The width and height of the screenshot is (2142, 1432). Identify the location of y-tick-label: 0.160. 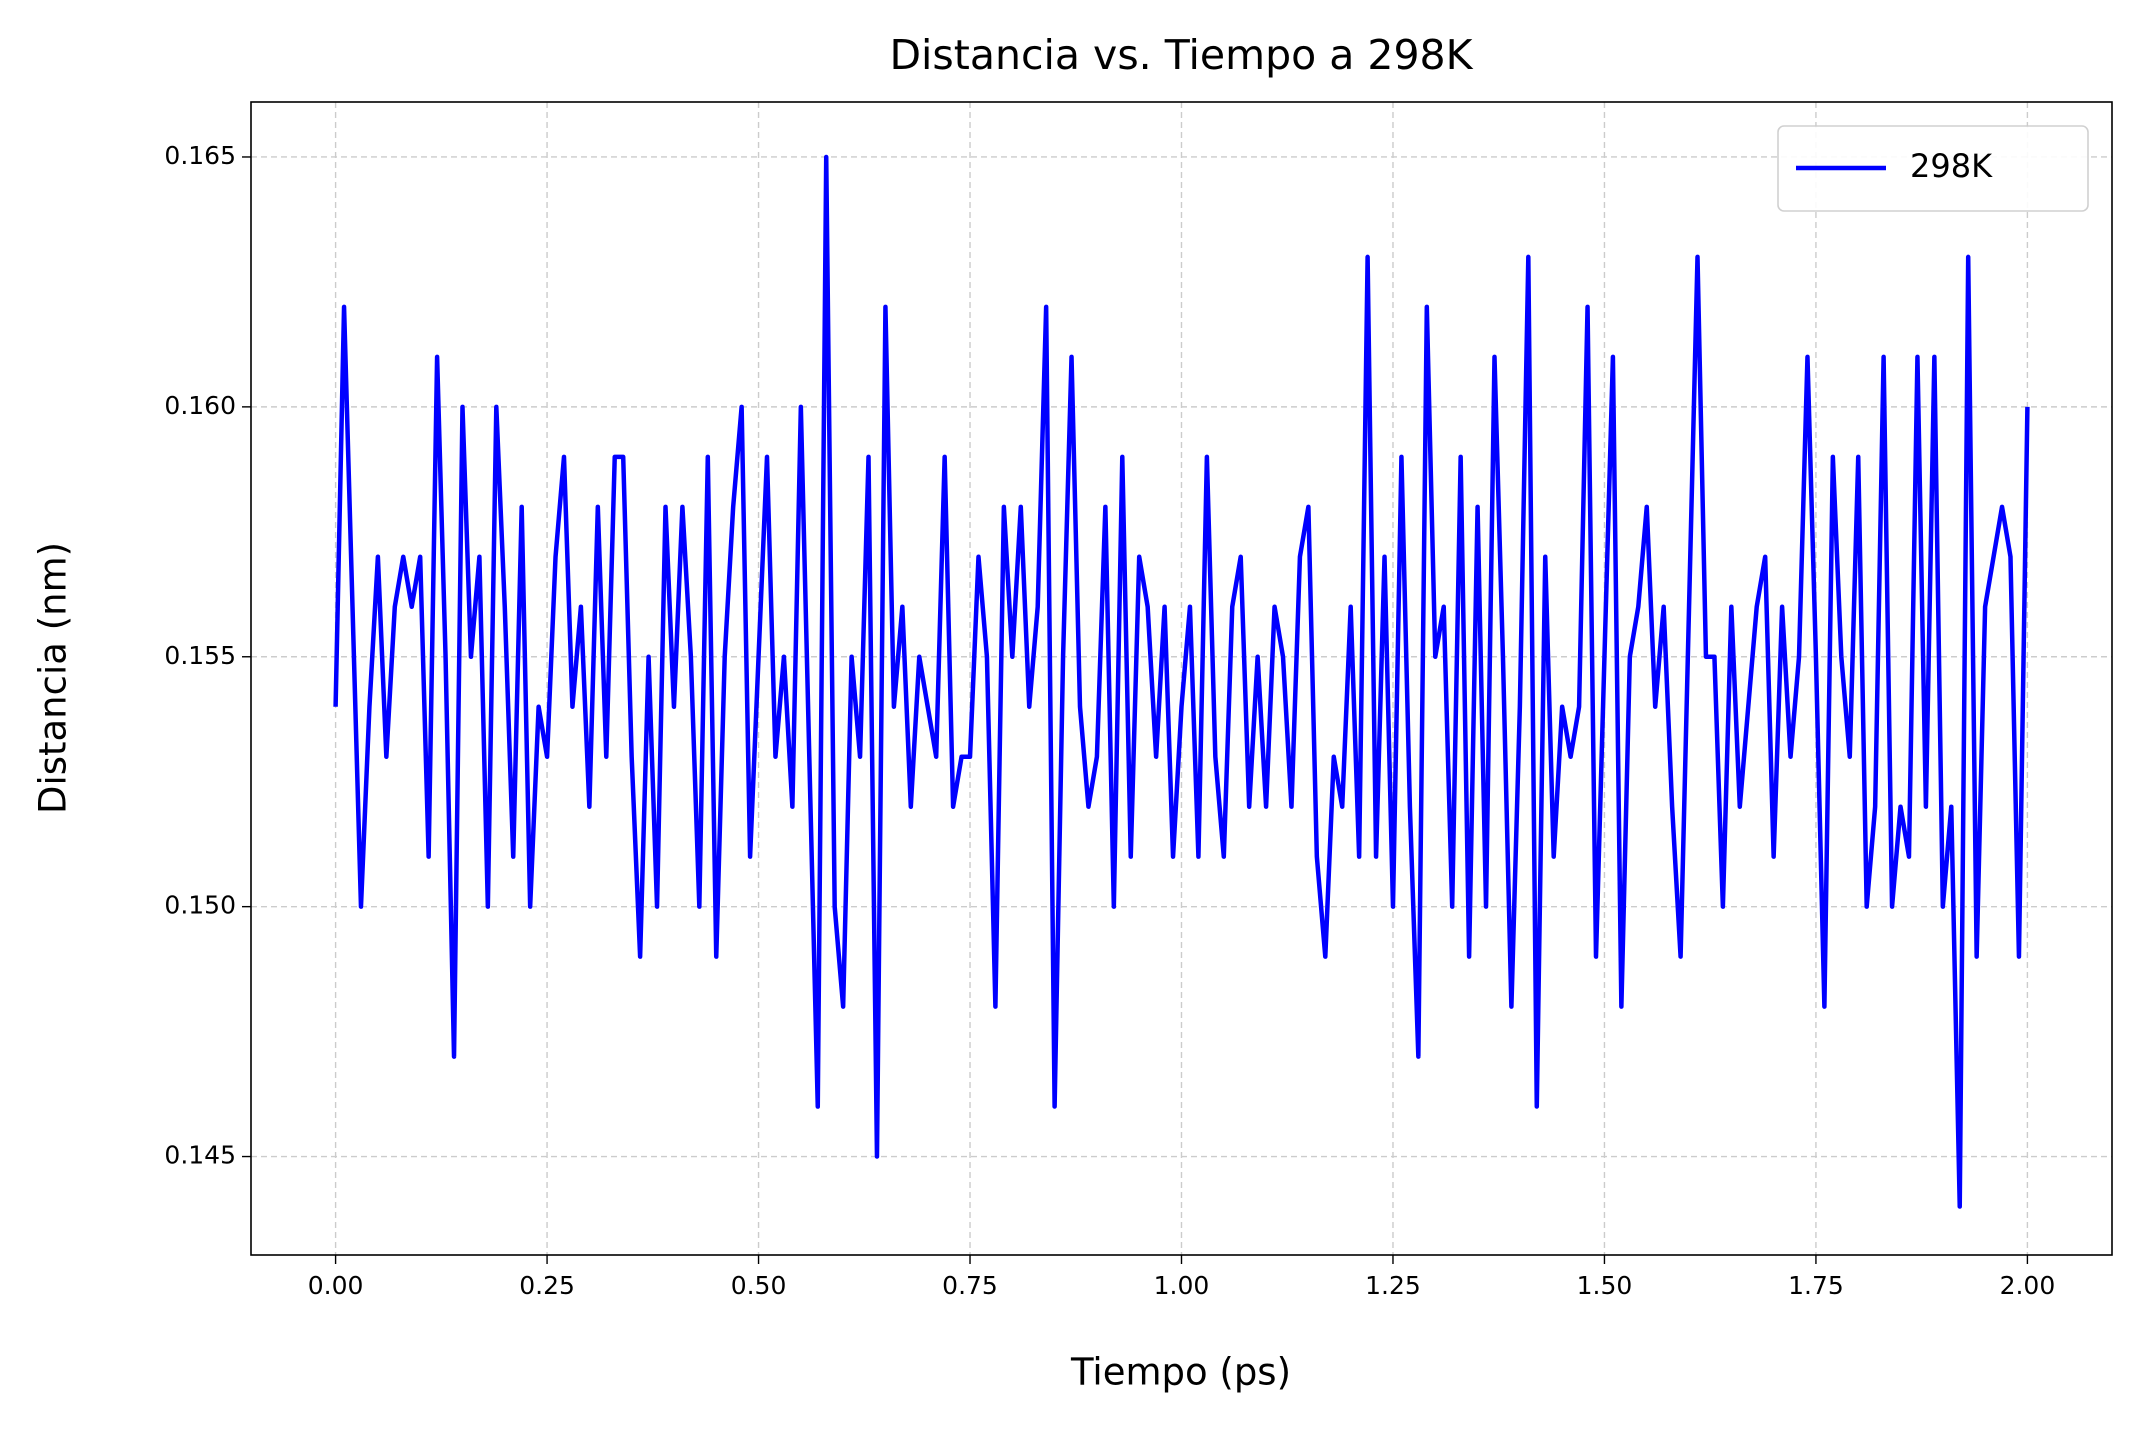
(200, 405).